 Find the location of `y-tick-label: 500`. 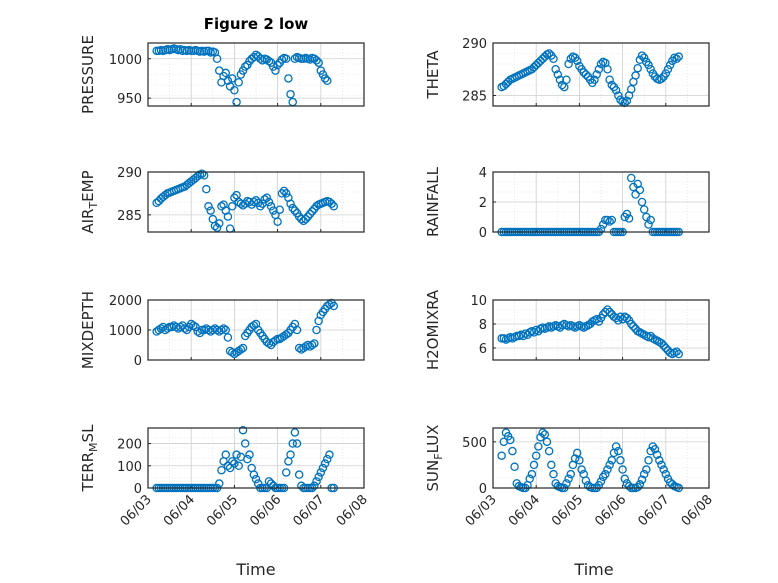

y-tick-label: 500 is located at coordinates (474, 443).